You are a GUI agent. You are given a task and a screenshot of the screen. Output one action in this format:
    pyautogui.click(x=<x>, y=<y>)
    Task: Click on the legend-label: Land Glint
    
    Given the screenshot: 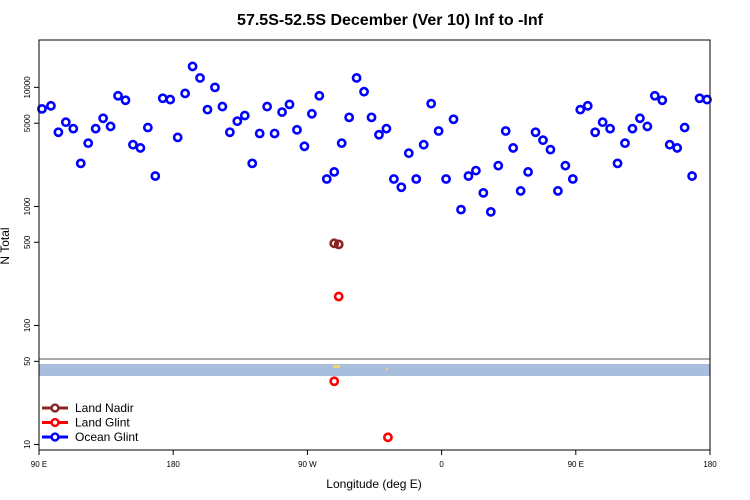 What is the action you would take?
    pyautogui.click(x=102, y=423)
    